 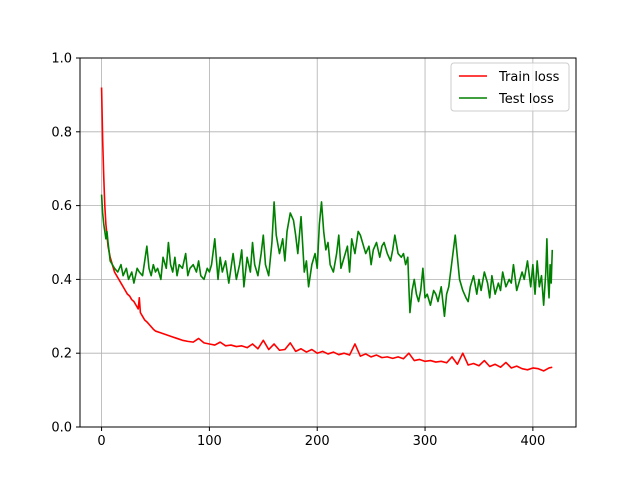 I want to click on legend-box, so click(x=510, y=87).